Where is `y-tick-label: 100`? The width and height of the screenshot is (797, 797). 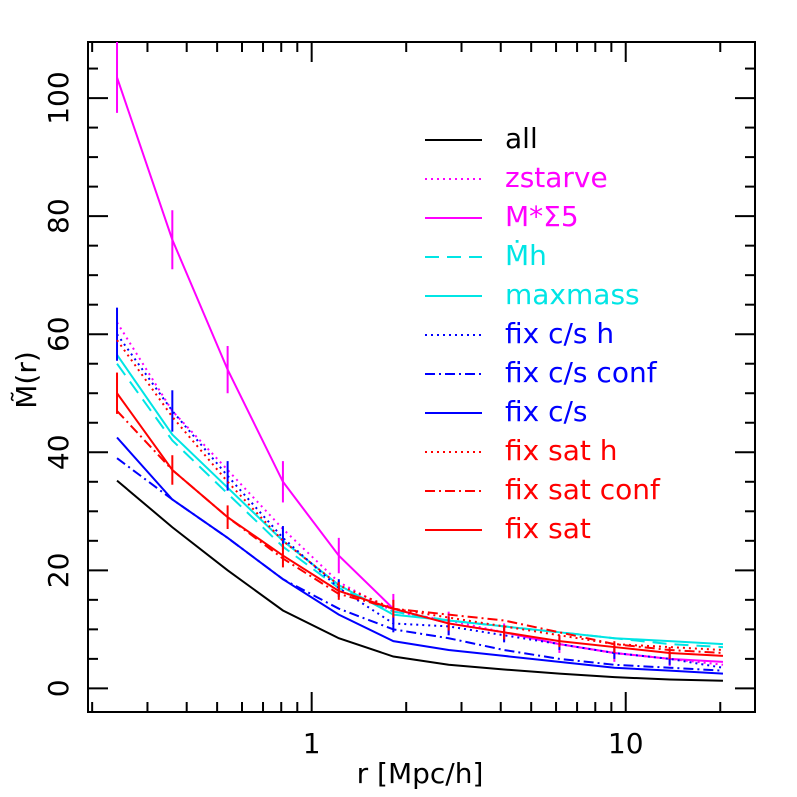 y-tick-label: 100 is located at coordinates (58, 97).